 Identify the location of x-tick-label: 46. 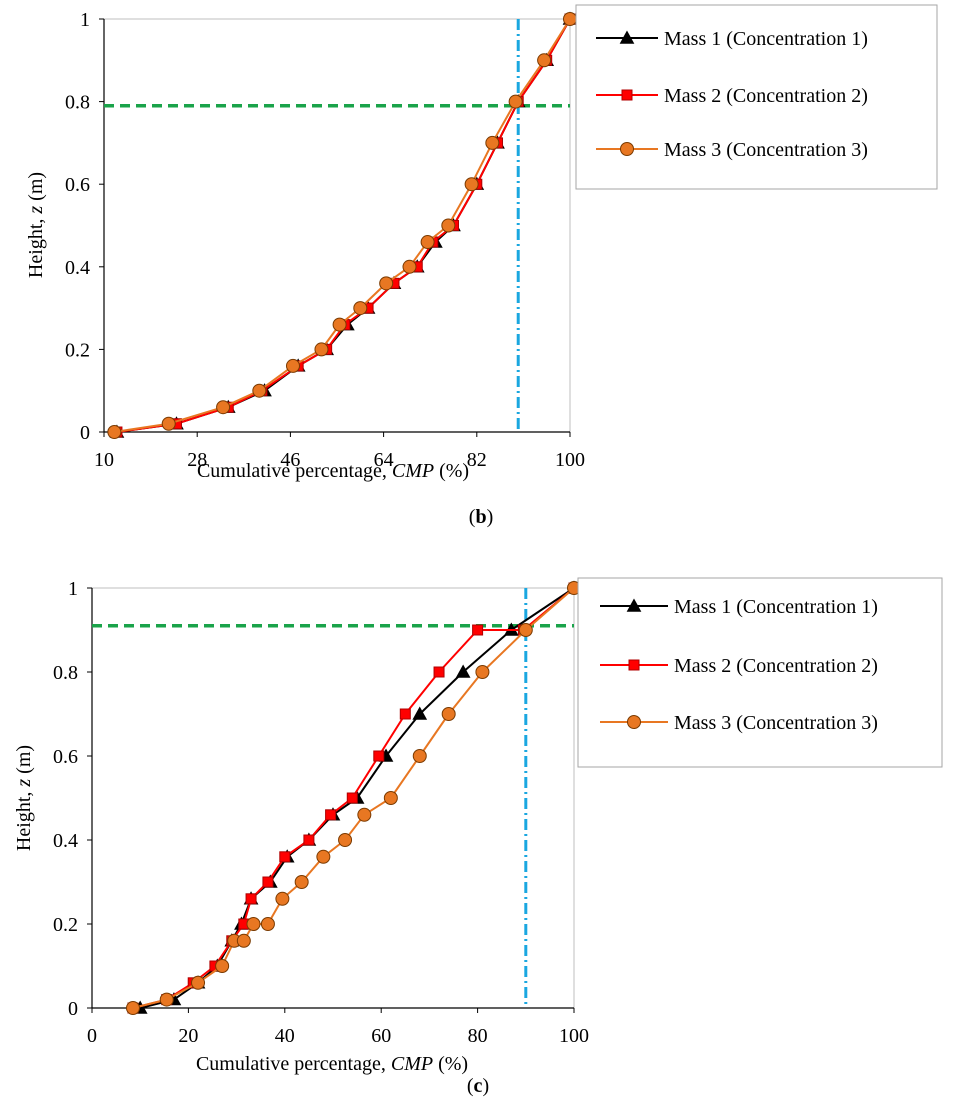
(290, 460).